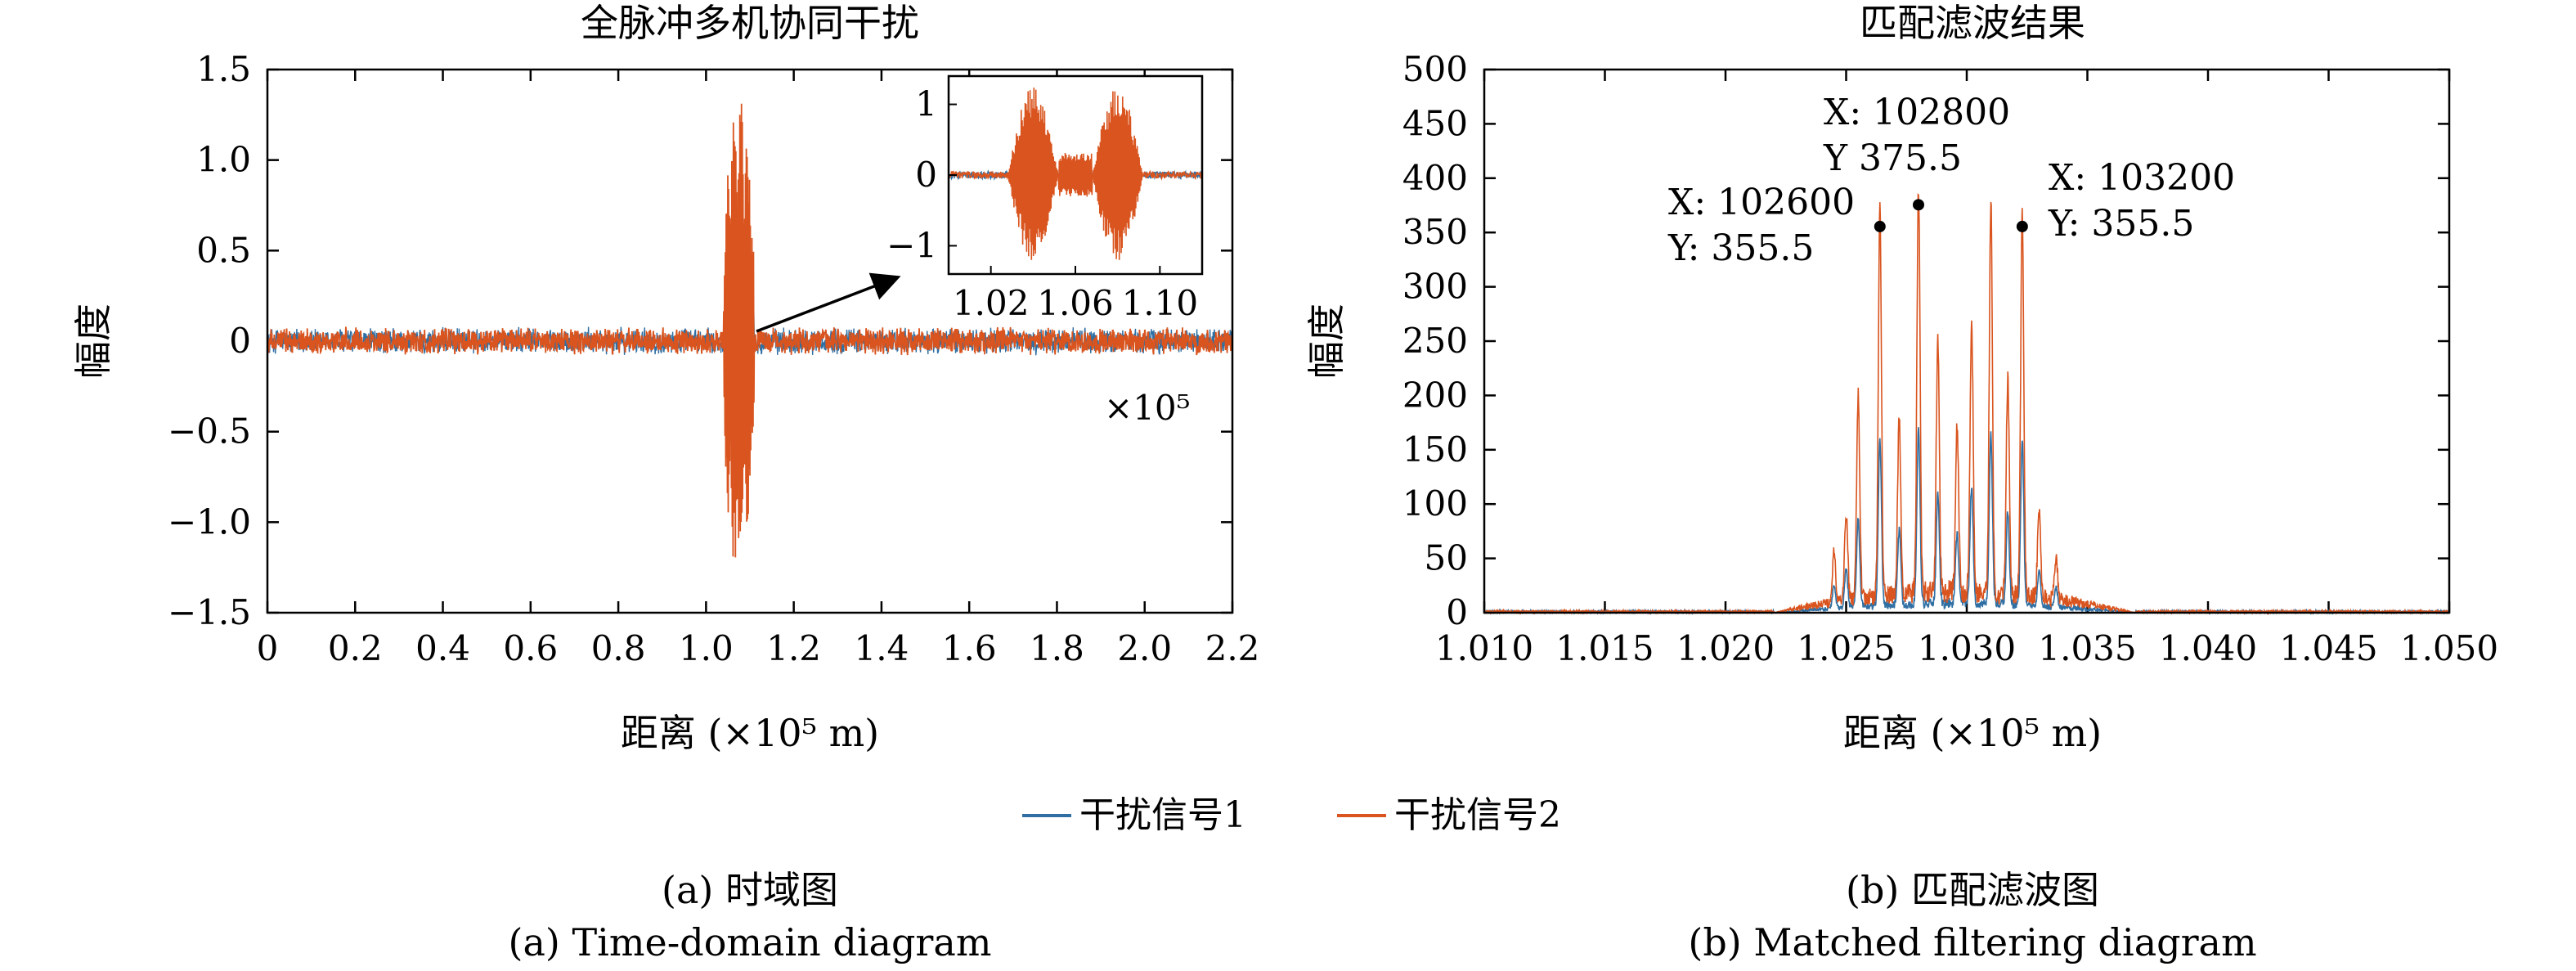 This screenshot has width=2576, height=971. What do you see at coordinates (1435, 123) in the screenshot?
I see `chart-b-y-tick-label: 450` at bounding box center [1435, 123].